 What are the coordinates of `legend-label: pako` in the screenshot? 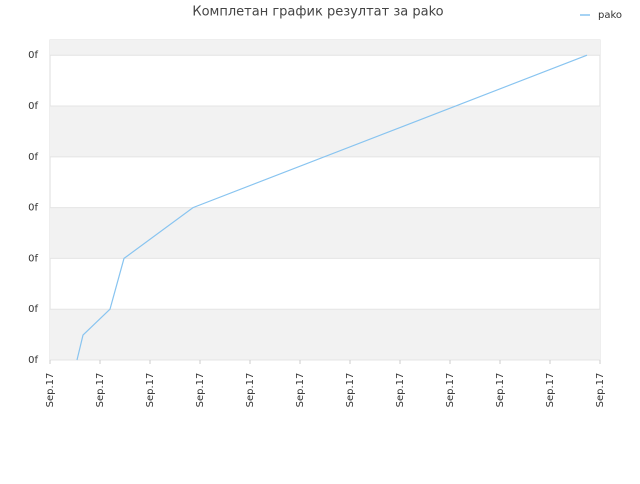 It's located at (610, 15).